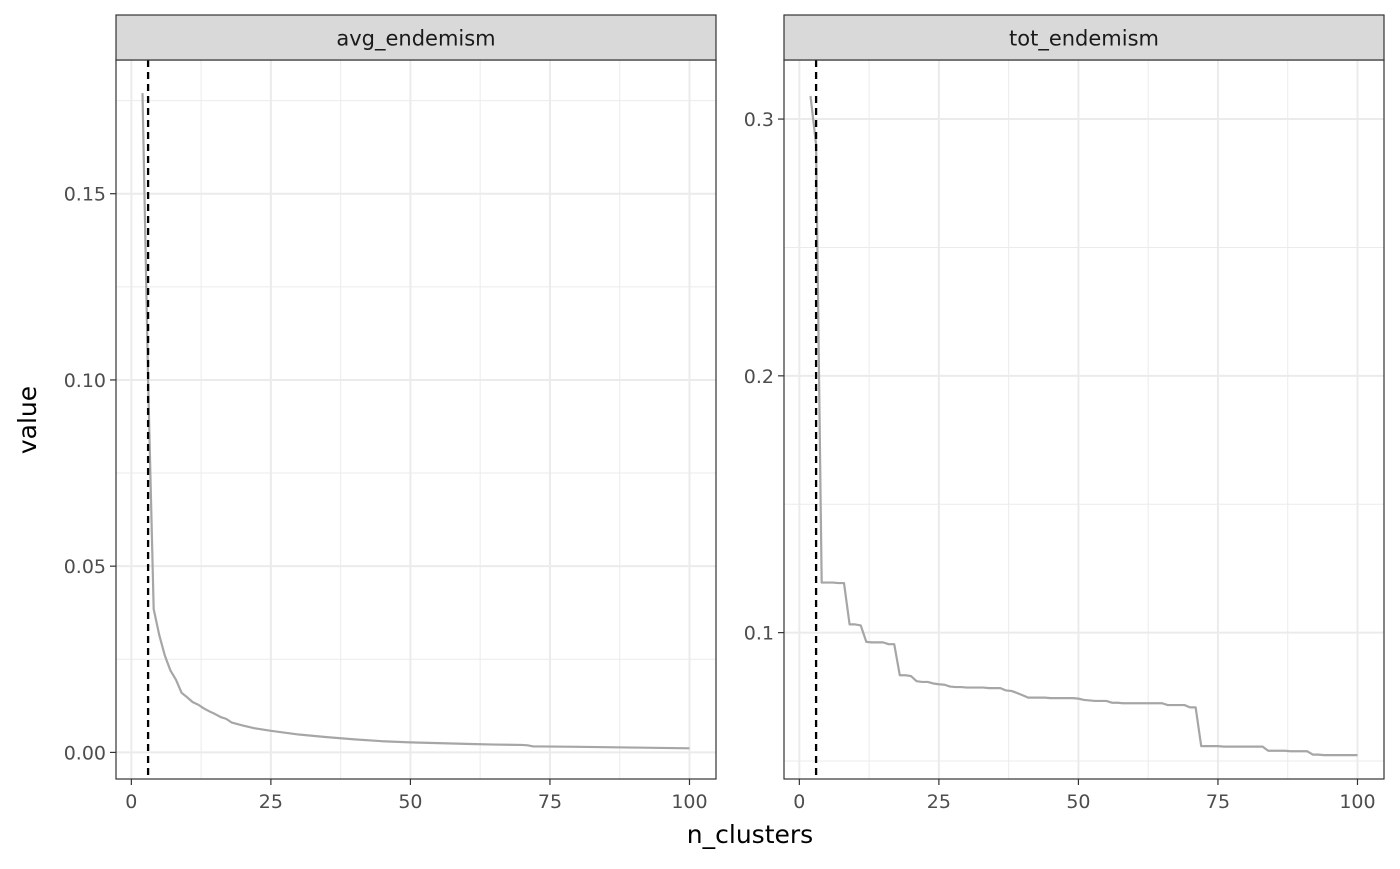  I want to click on y-tick-label: 0.10, so click(85, 381).